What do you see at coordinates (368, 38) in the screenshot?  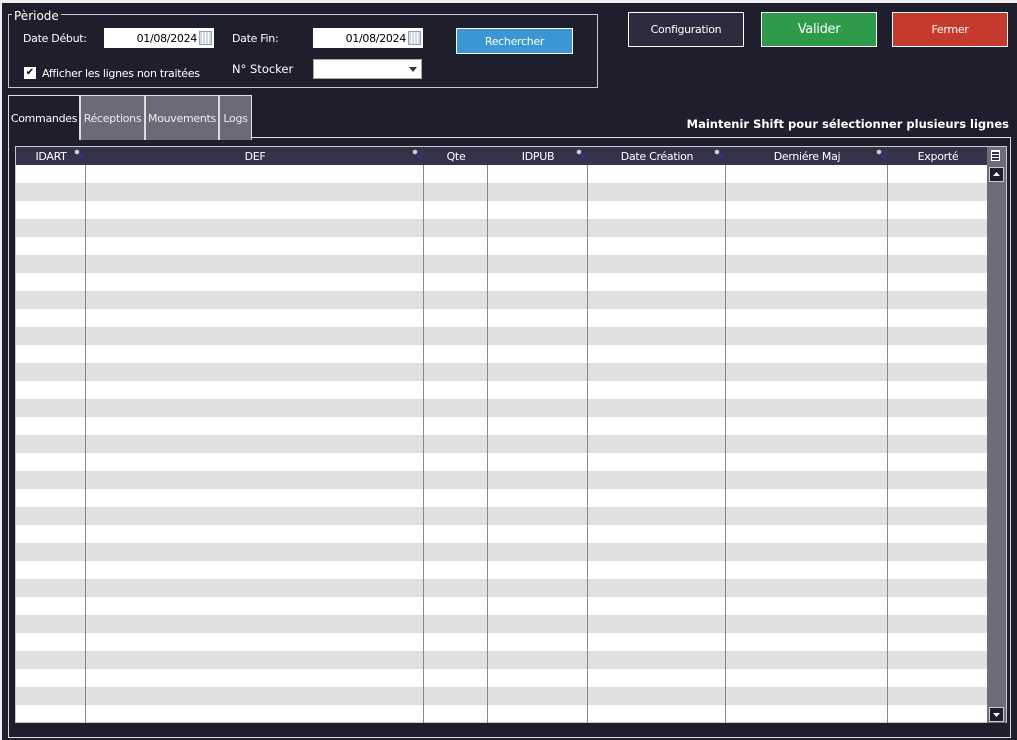 I see `date-fin-input: 01/08/2024` at bounding box center [368, 38].